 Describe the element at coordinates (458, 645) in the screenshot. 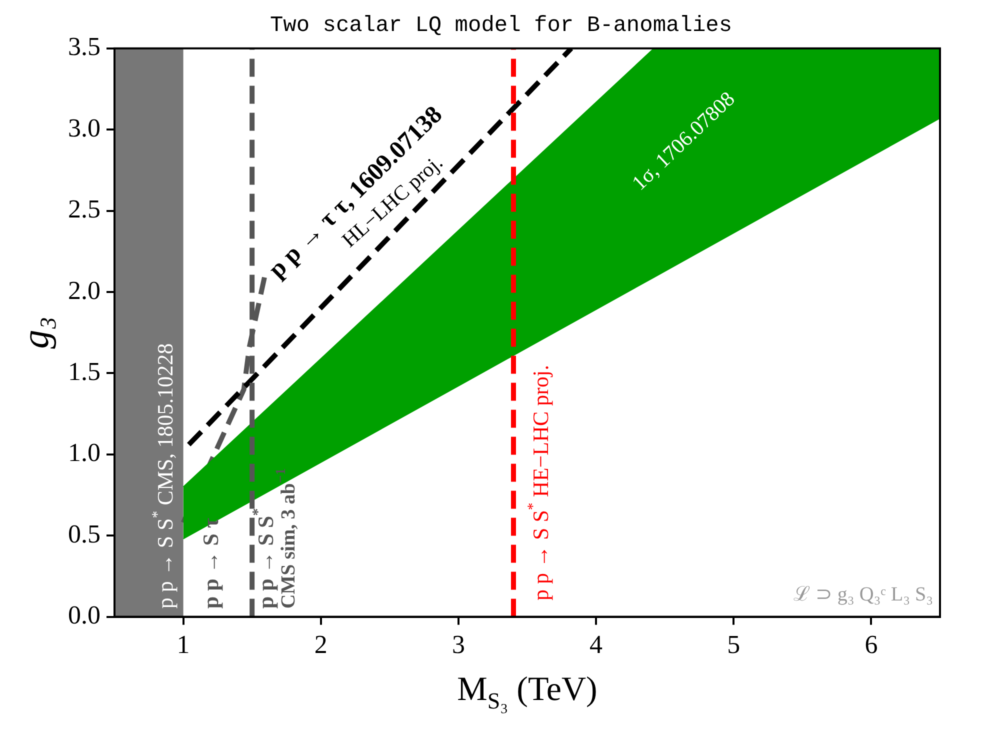

I see `x-tick-label: 3` at that location.